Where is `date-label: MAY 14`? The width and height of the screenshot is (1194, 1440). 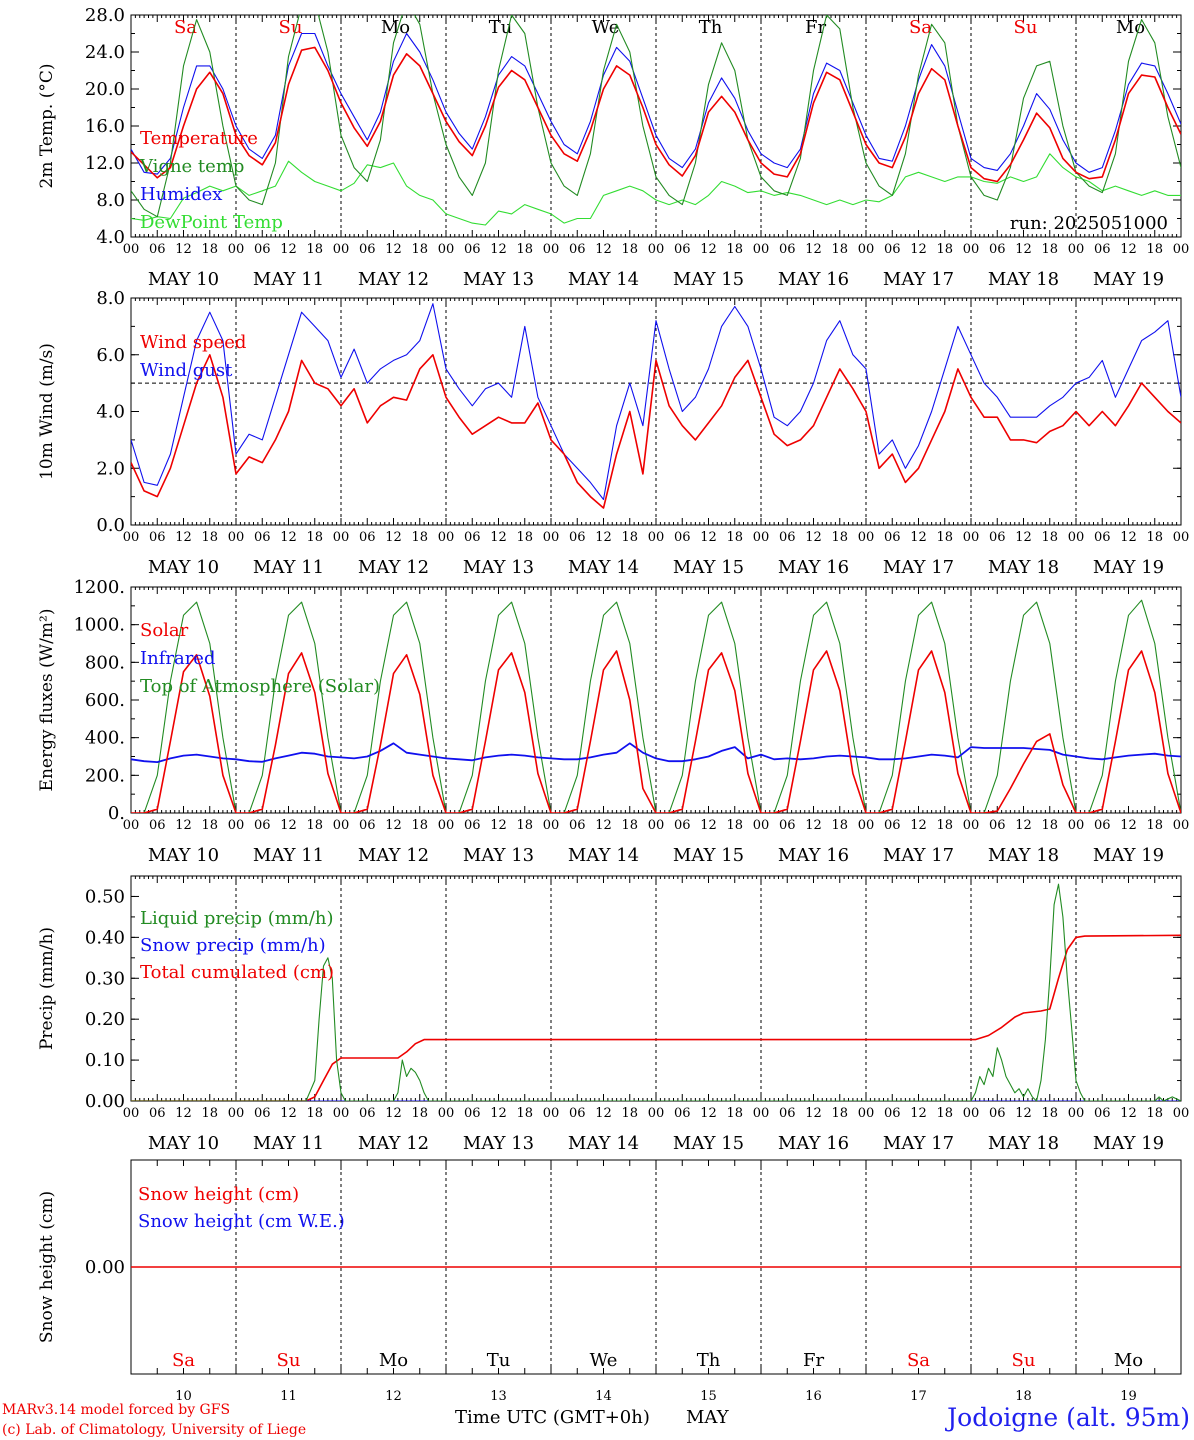 date-label: MAY 14 is located at coordinates (603, 1143).